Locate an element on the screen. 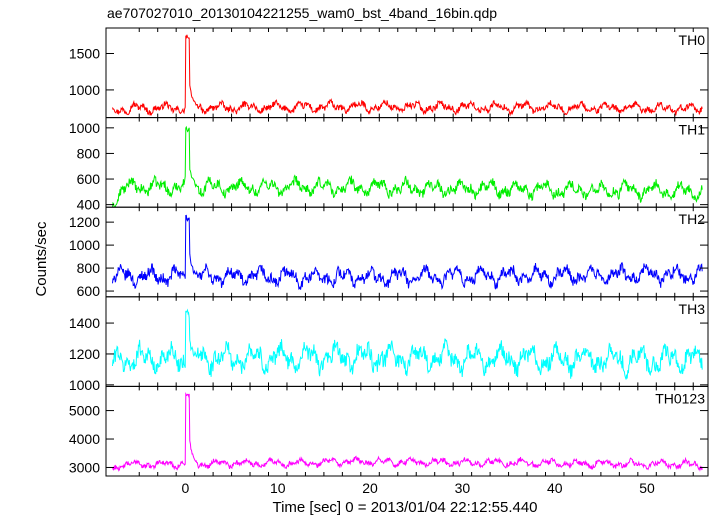 This screenshot has width=717, height=516. panel-label: TH0123 is located at coordinates (680, 398).